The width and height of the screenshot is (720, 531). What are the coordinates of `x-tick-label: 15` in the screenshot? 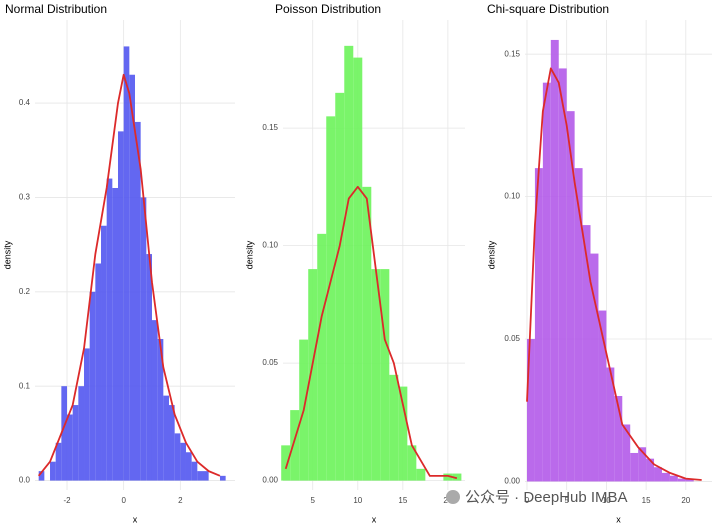 It's located at (402, 500).